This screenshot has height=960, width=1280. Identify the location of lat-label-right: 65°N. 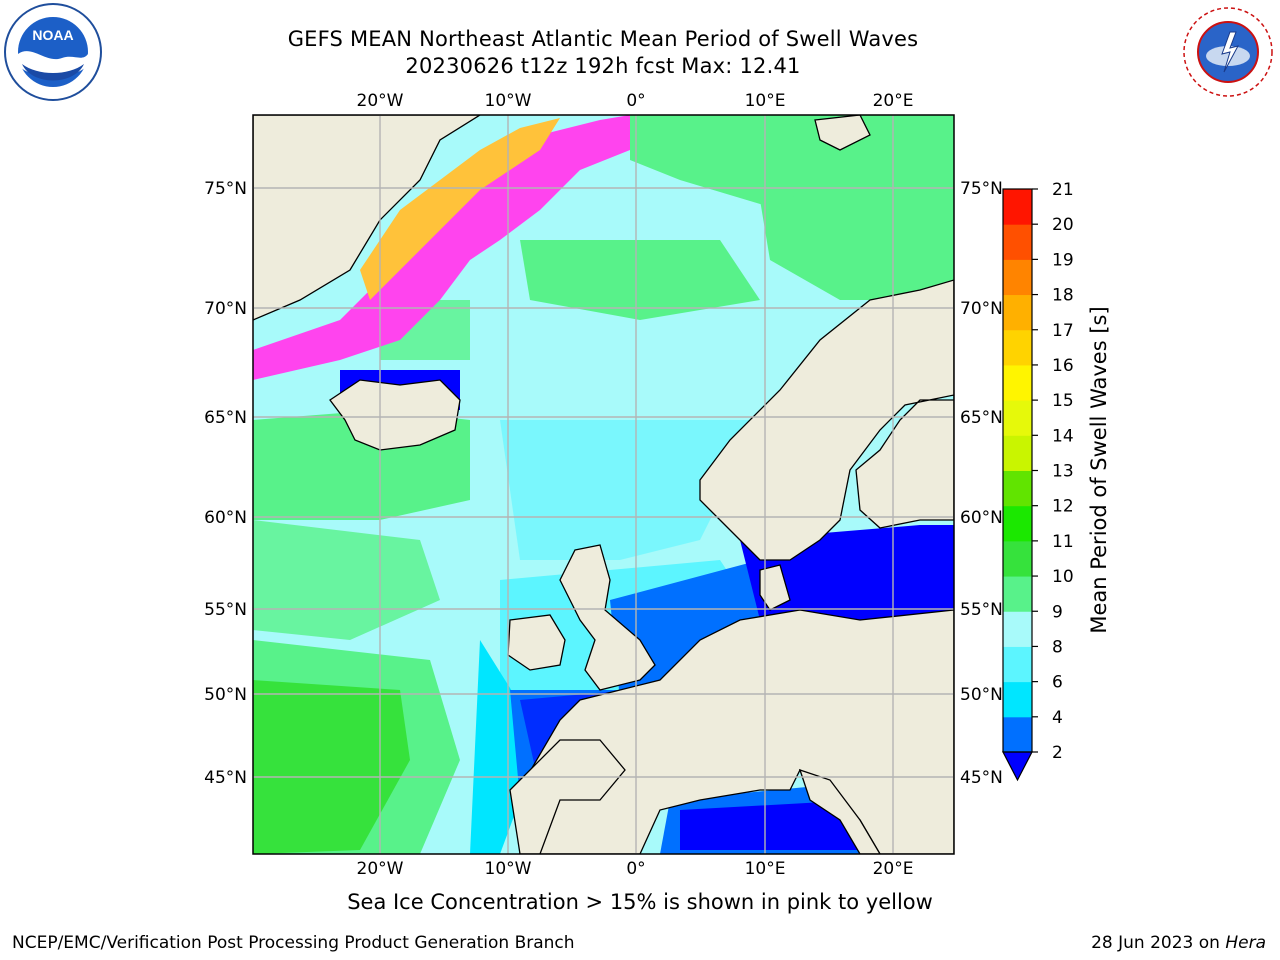
(981, 418).